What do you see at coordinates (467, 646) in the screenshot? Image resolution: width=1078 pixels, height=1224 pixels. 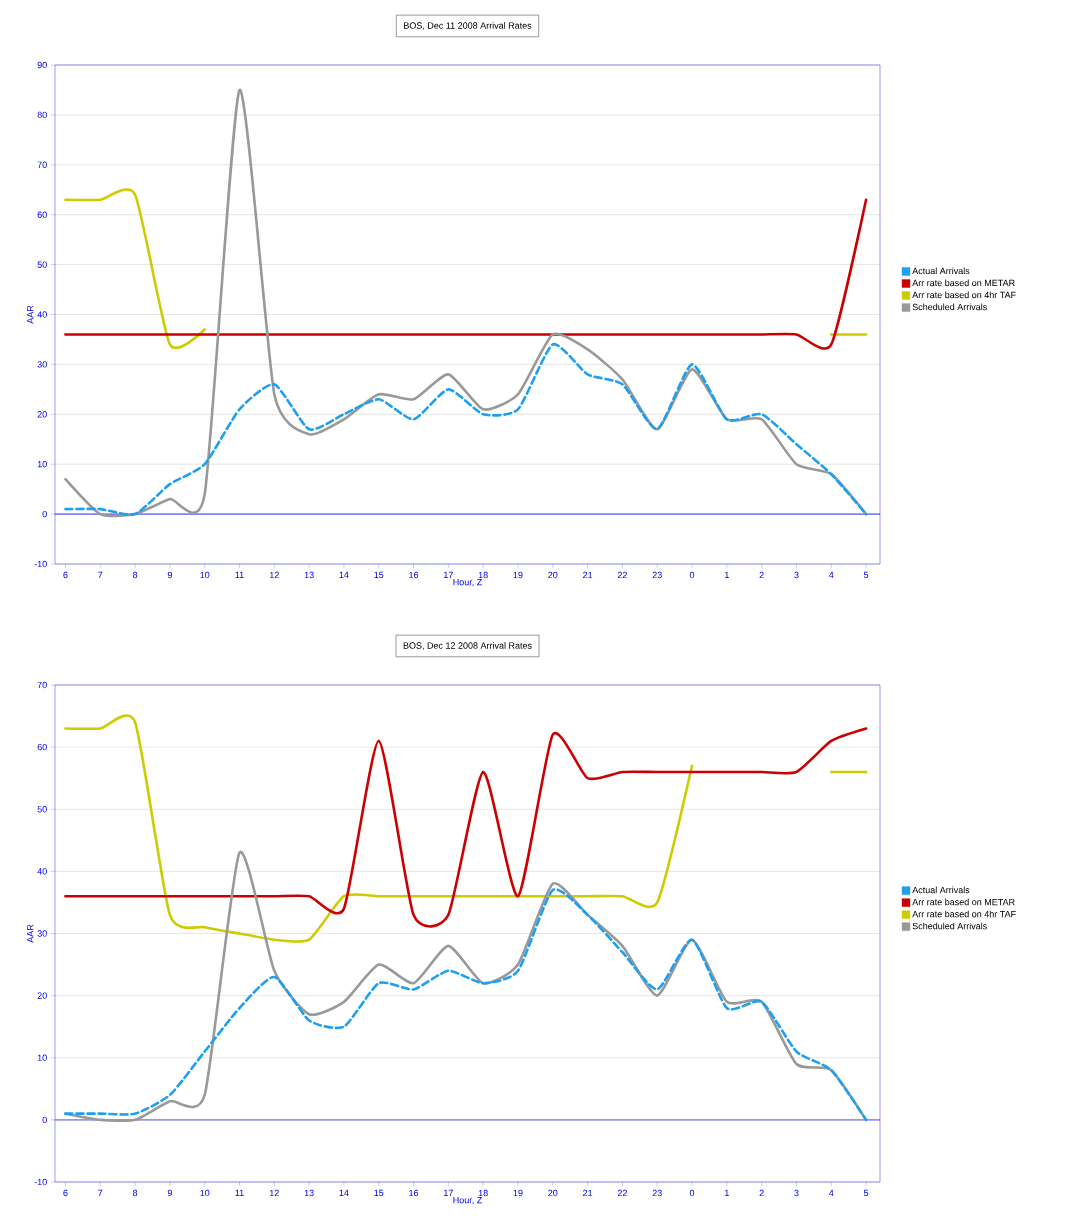 I see `chart-title: BOS, Dec 12 2008 Arrival Rates` at bounding box center [467, 646].